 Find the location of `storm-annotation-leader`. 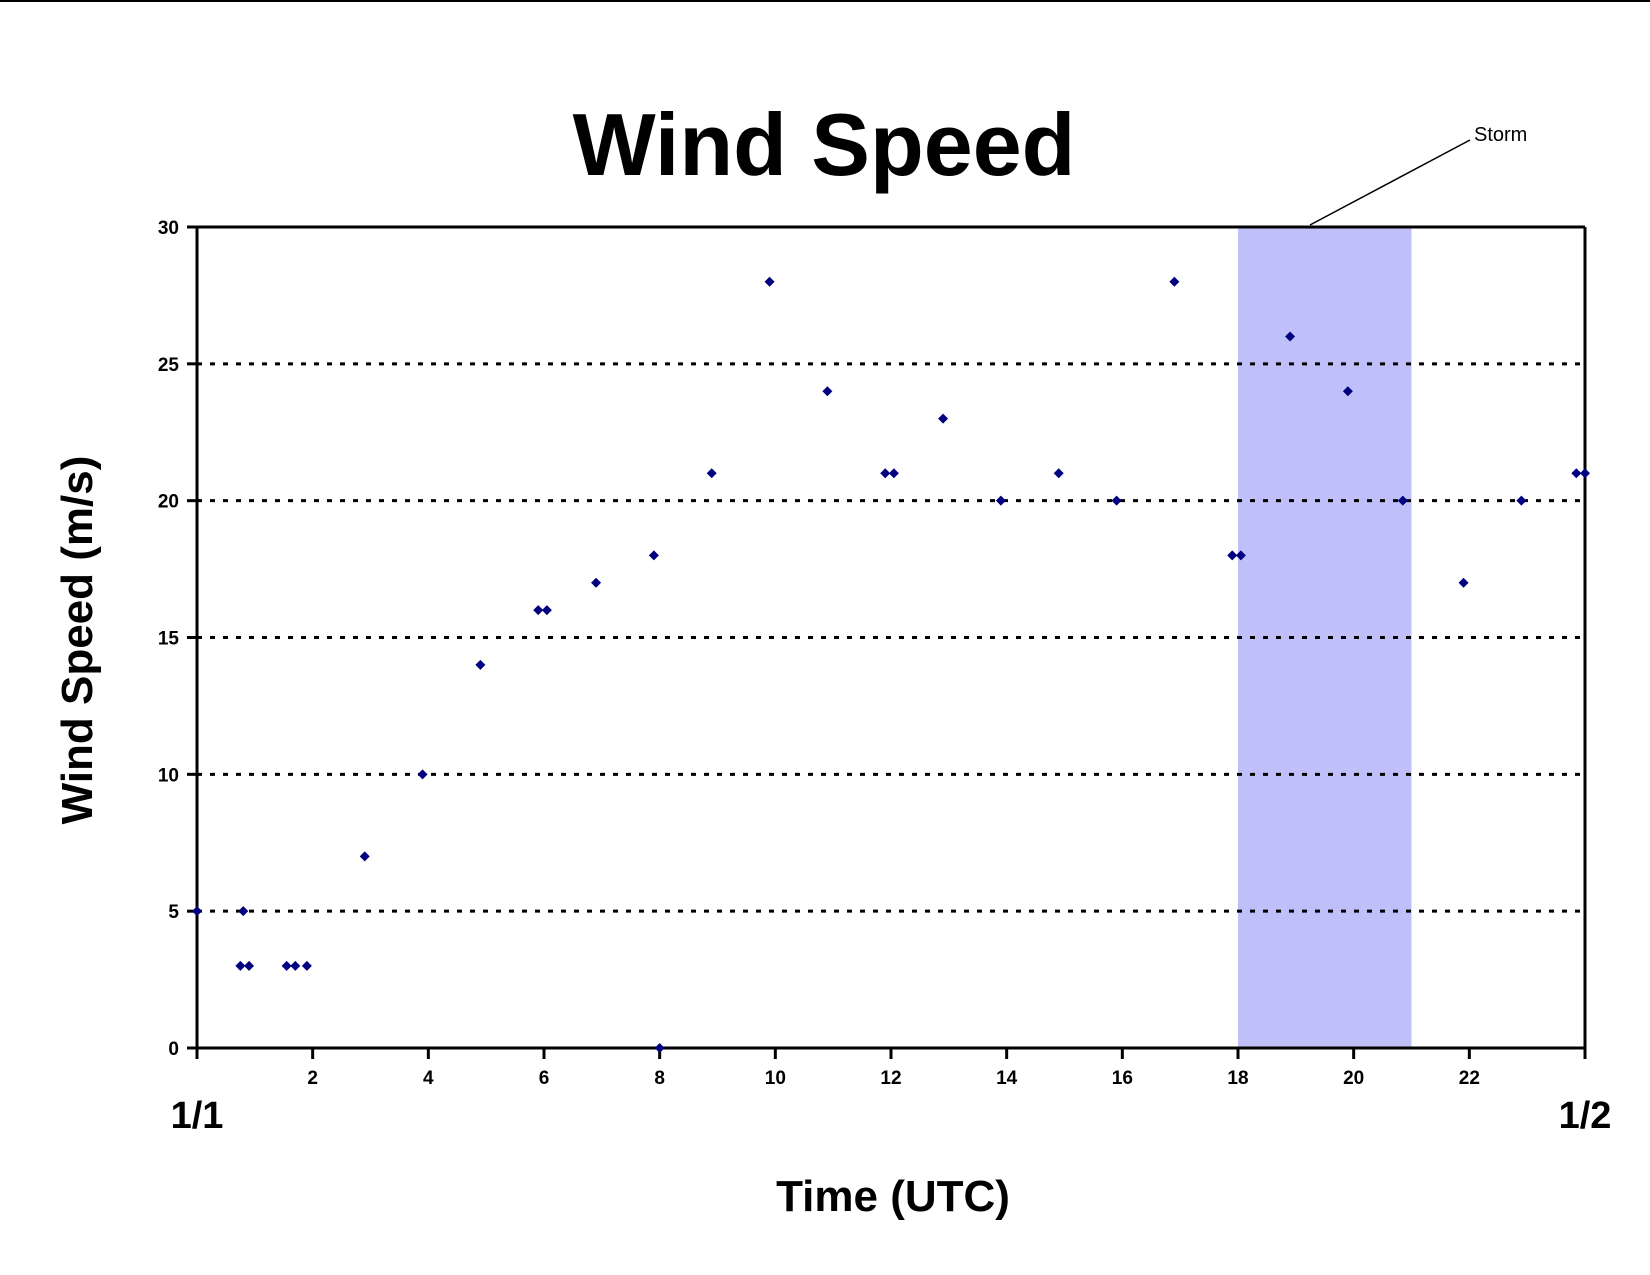

storm-annotation-leader is located at coordinates (1390, 182).